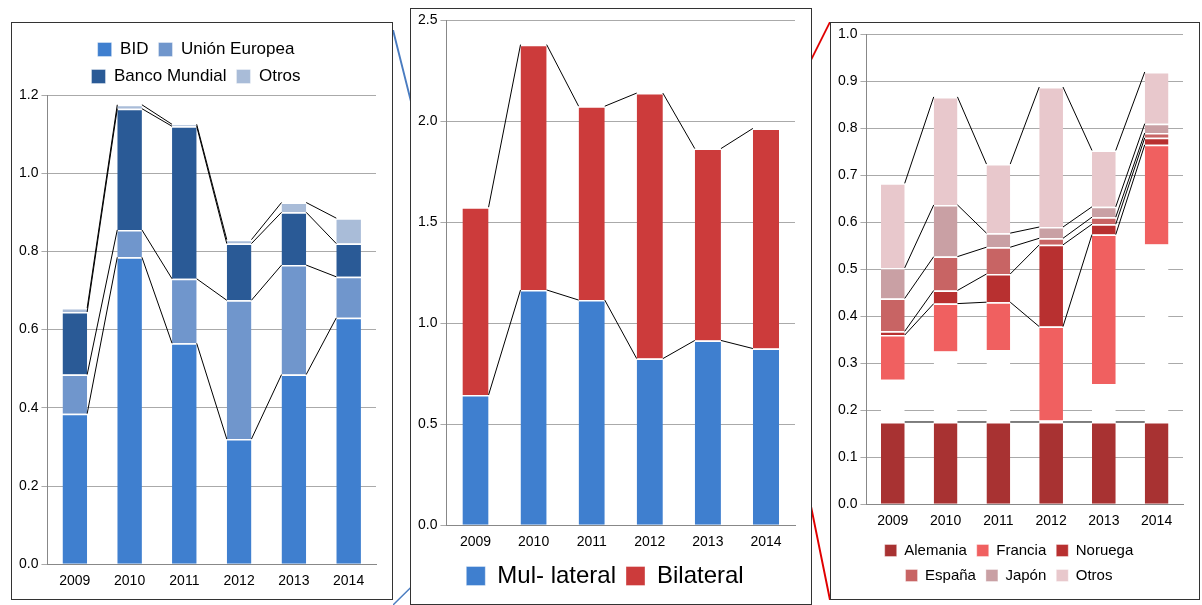 The width and height of the screenshot is (1202, 605). I want to click on y-tick-label: 2.5, so click(427, 19).